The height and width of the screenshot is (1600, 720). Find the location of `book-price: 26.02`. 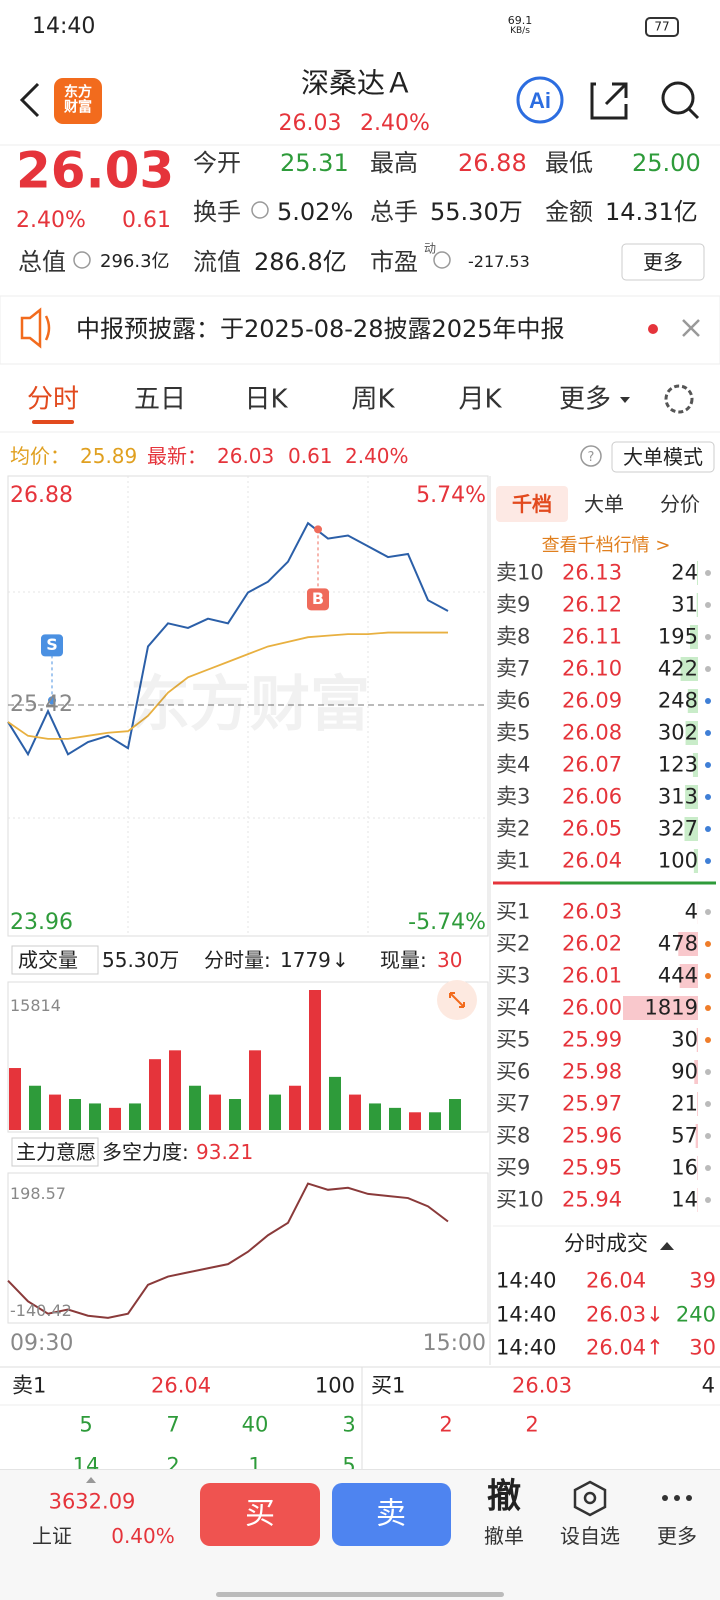

book-price: 26.02 is located at coordinates (592, 943).